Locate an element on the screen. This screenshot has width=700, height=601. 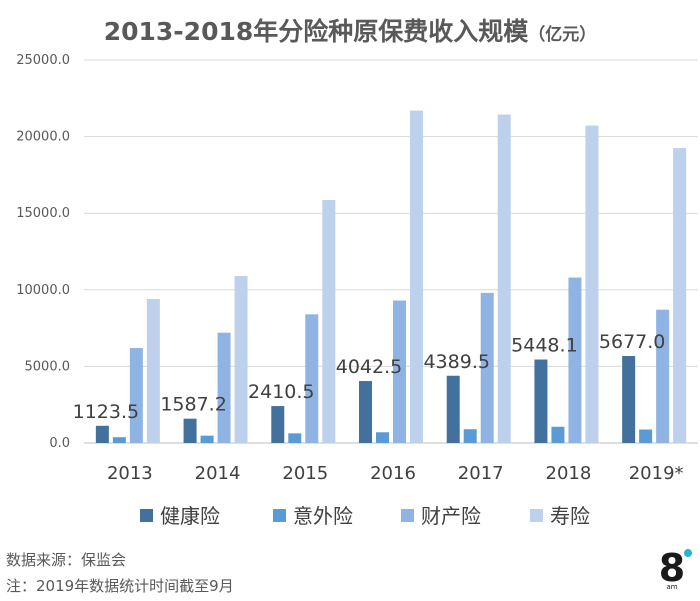
logo-subtext: am is located at coordinates (671, 587).